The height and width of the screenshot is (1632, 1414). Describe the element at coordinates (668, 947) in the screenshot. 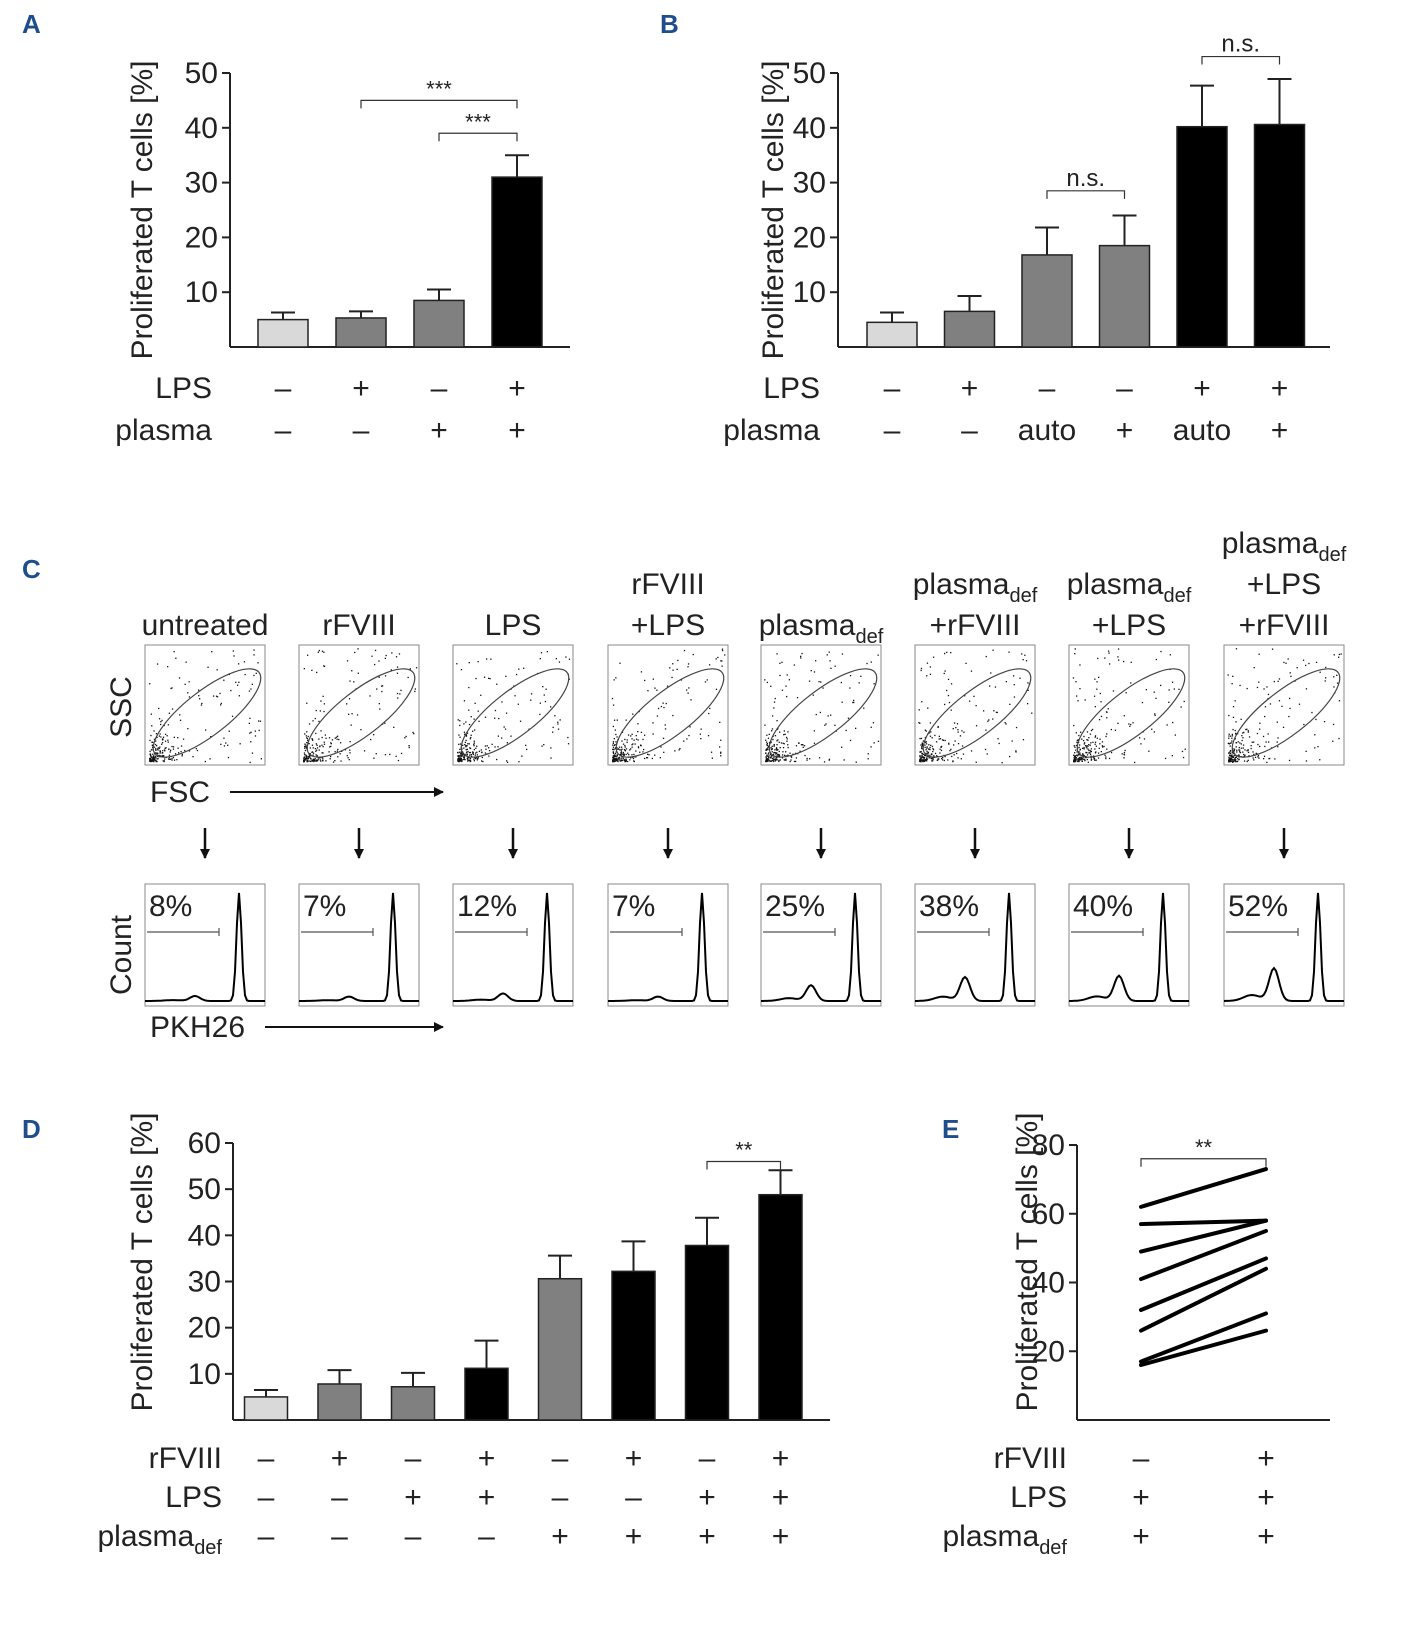

I see `flow-histogram-curve` at that location.